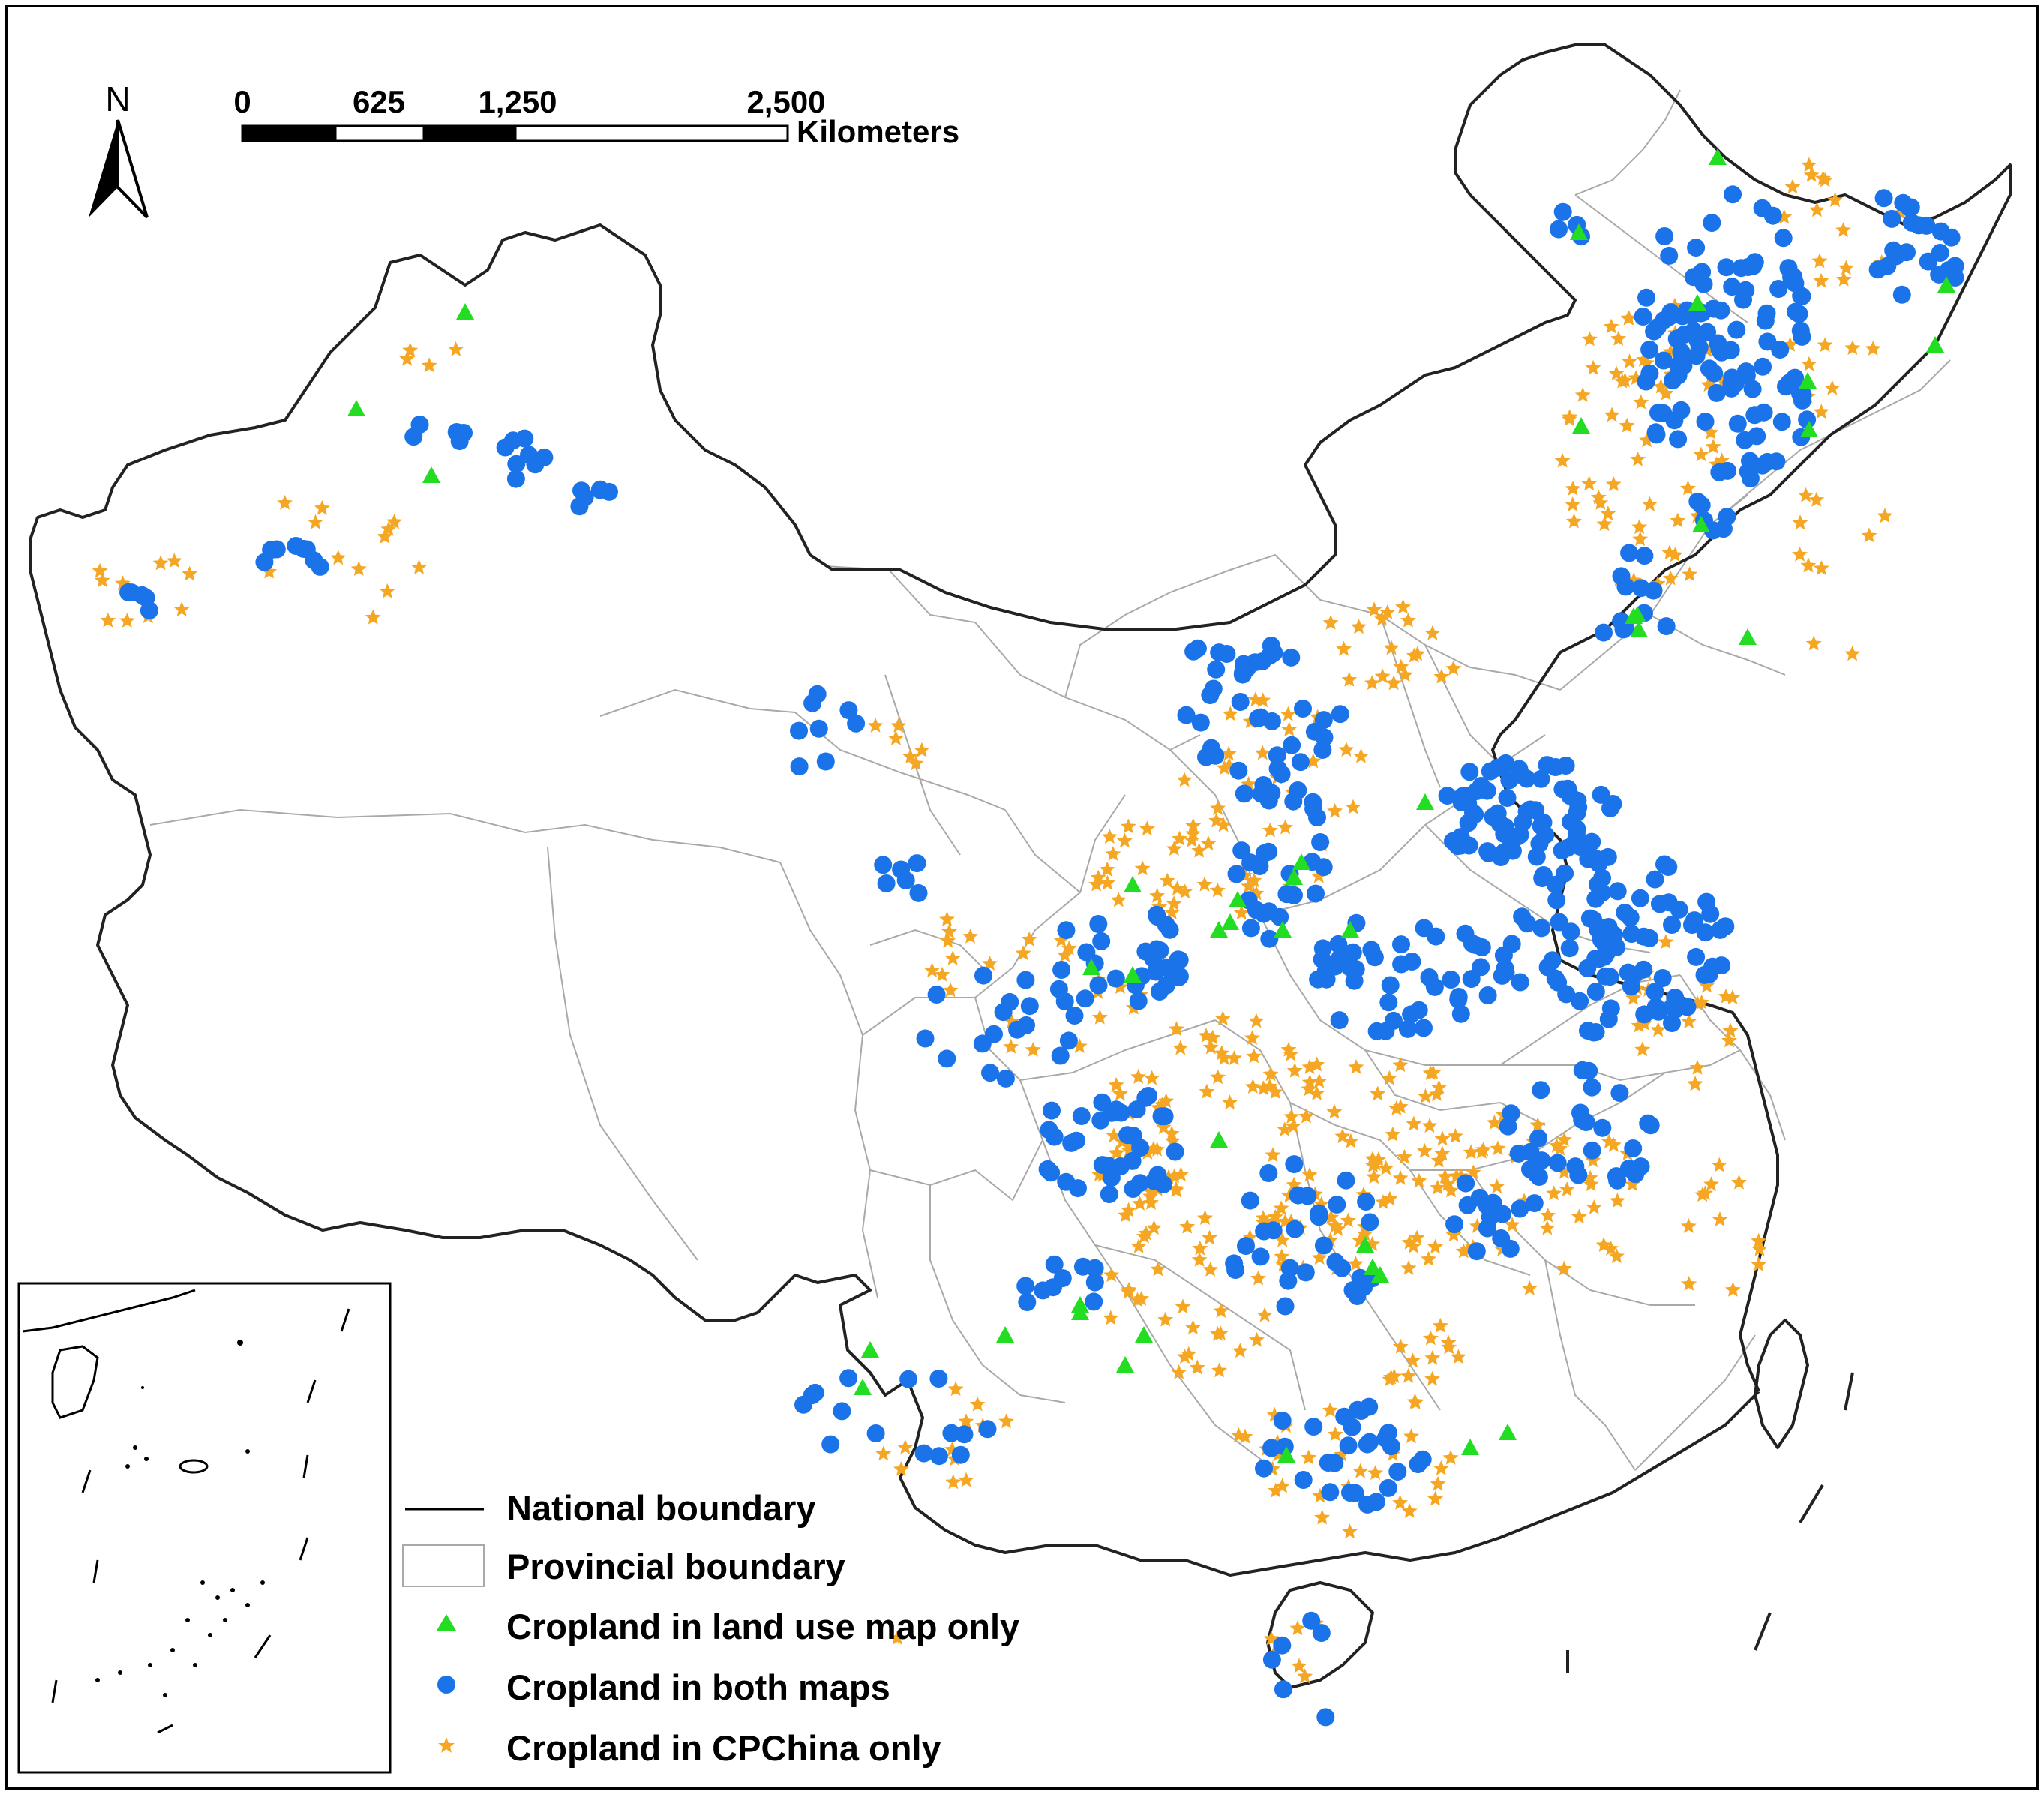 This screenshot has height=1794, width=2044. What do you see at coordinates (204, 1528) in the screenshot?
I see `inset-map` at bounding box center [204, 1528].